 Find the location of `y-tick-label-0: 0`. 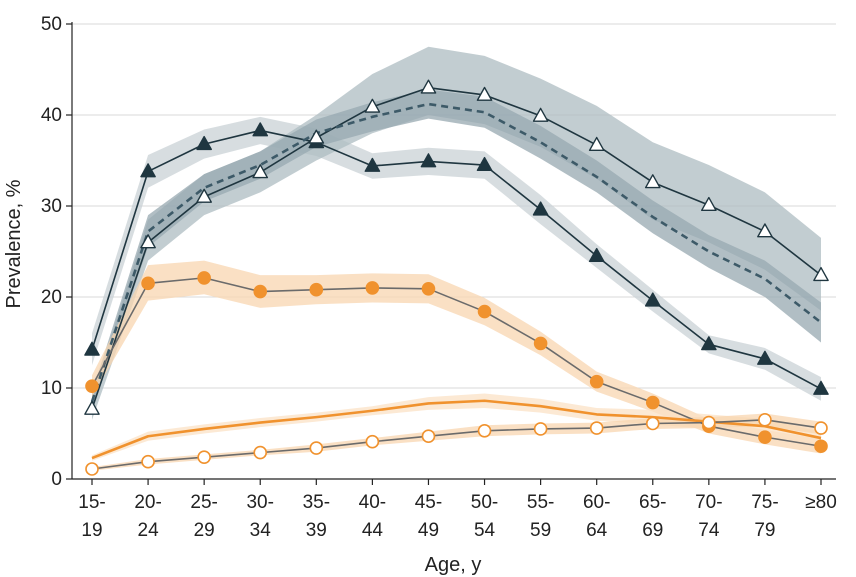

y-tick-label-0: 0 is located at coordinates (56, 479).